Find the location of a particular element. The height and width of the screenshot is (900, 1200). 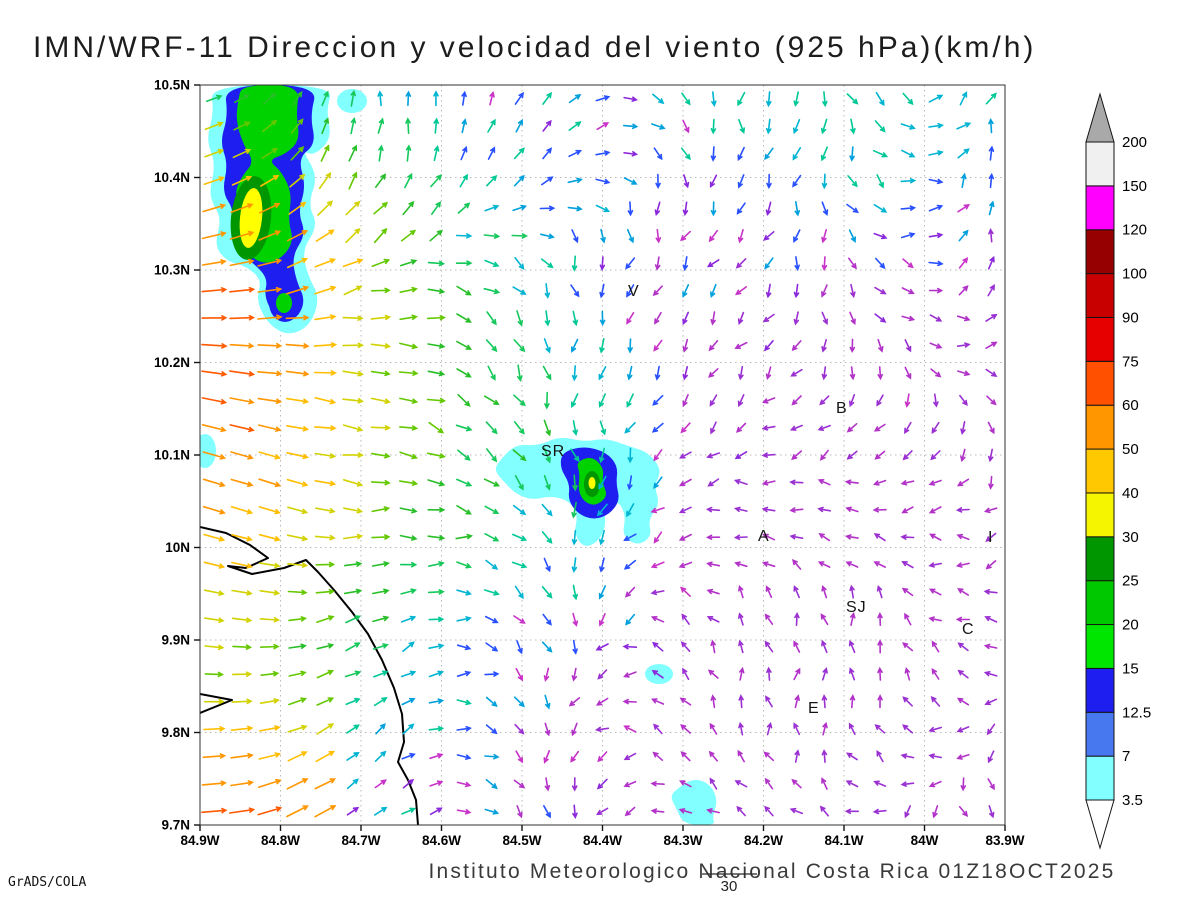

colorbar-tick-label: 60 is located at coordinates (1130, 405).